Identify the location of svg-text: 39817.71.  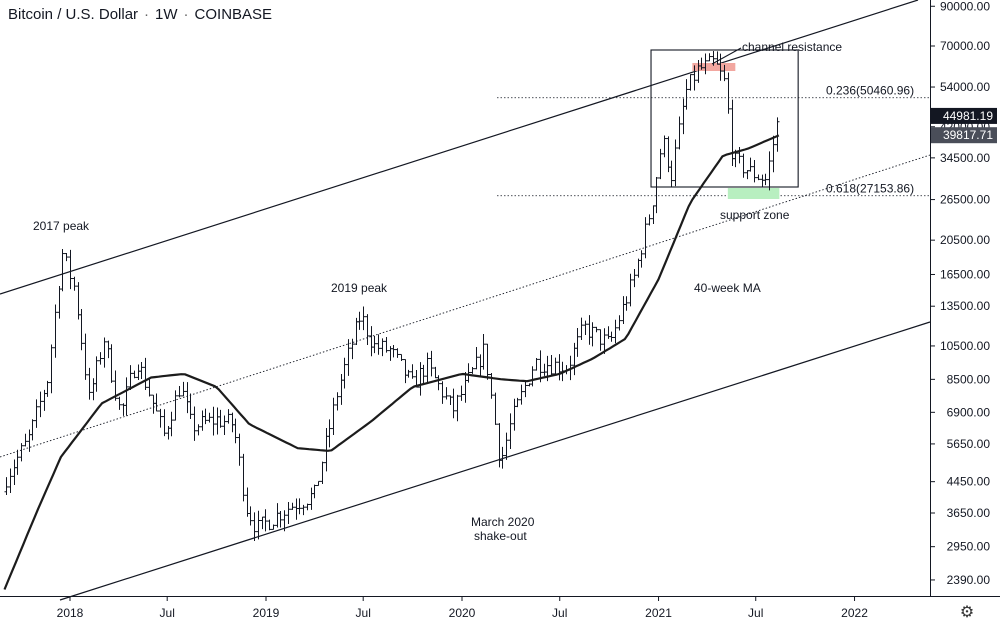
(968, 135).